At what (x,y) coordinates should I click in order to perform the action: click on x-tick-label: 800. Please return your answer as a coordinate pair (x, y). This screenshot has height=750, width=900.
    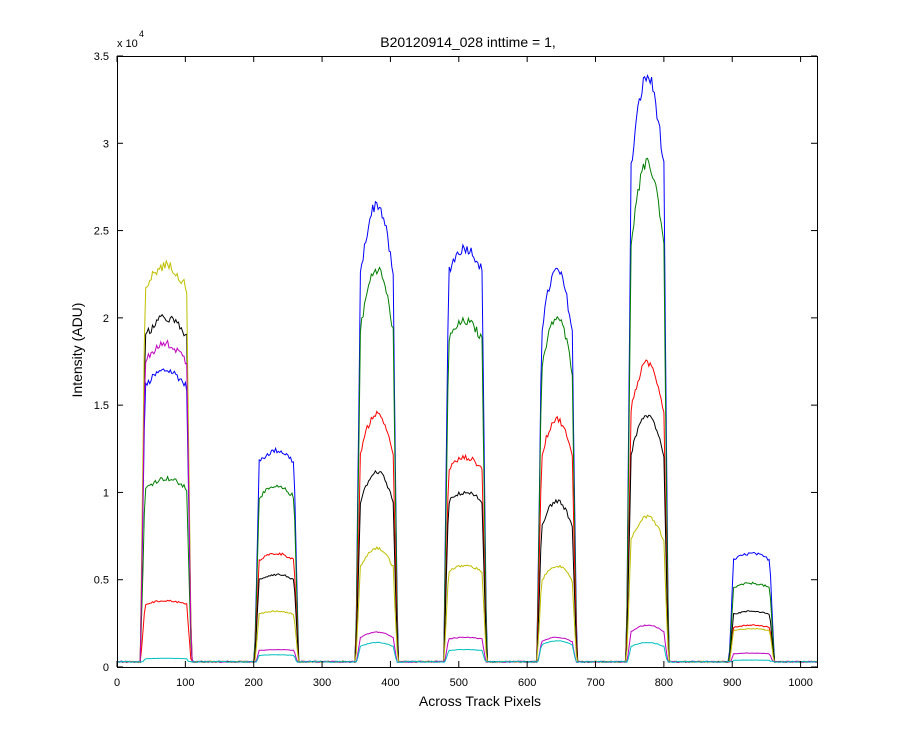
    Looking at the image, I should click on (664, 683).